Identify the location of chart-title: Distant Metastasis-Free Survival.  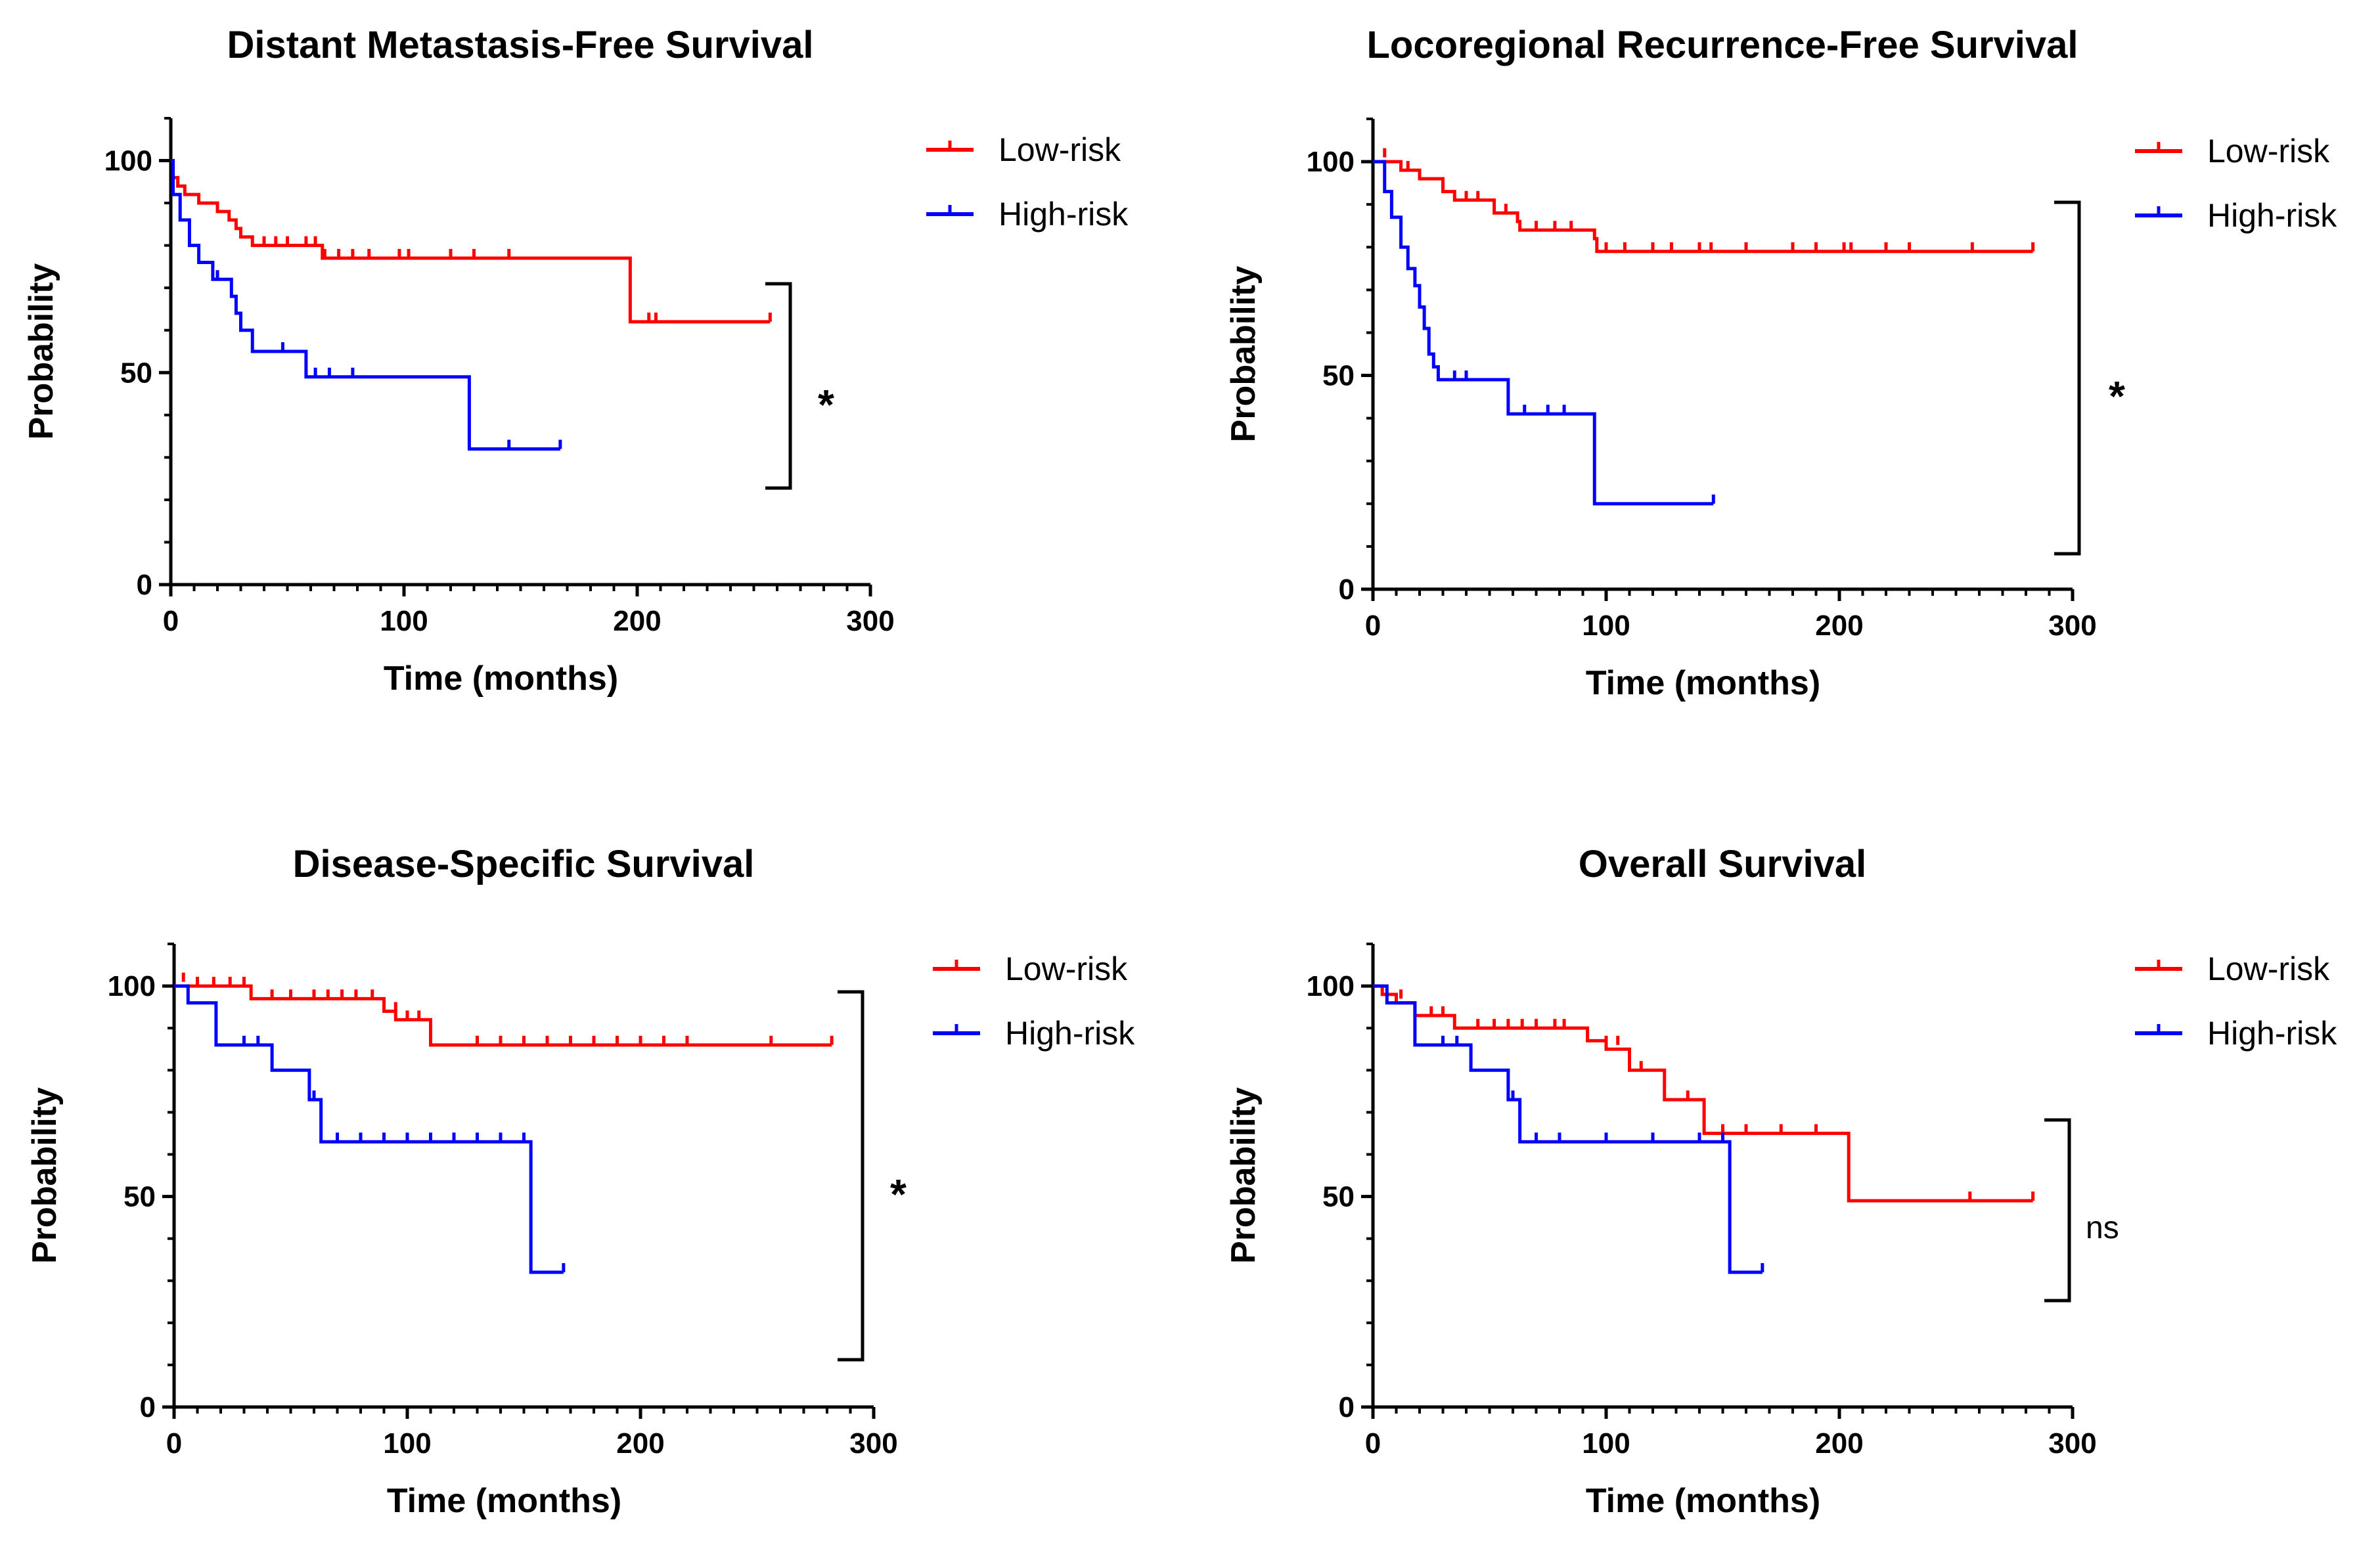
(520, 45).